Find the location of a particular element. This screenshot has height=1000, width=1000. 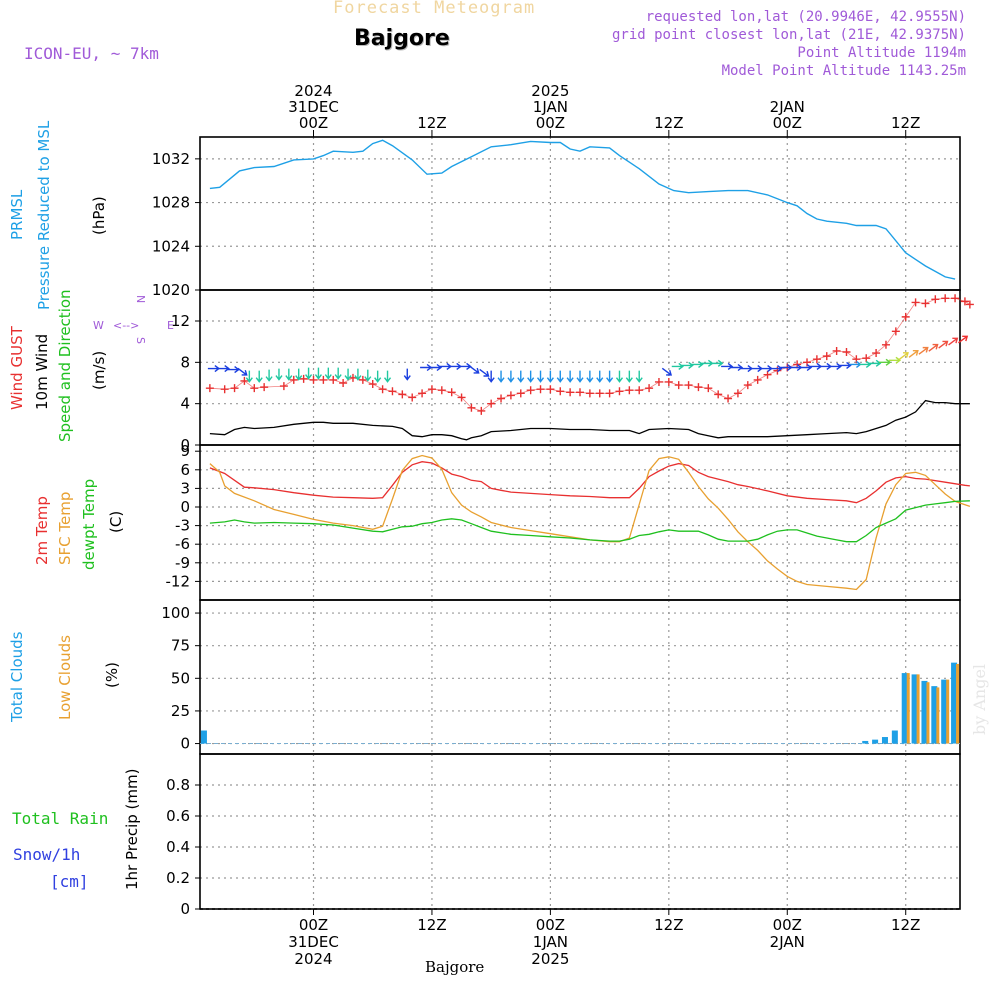

y-tick-label: 0.8 is located at coordinates (178, 785).